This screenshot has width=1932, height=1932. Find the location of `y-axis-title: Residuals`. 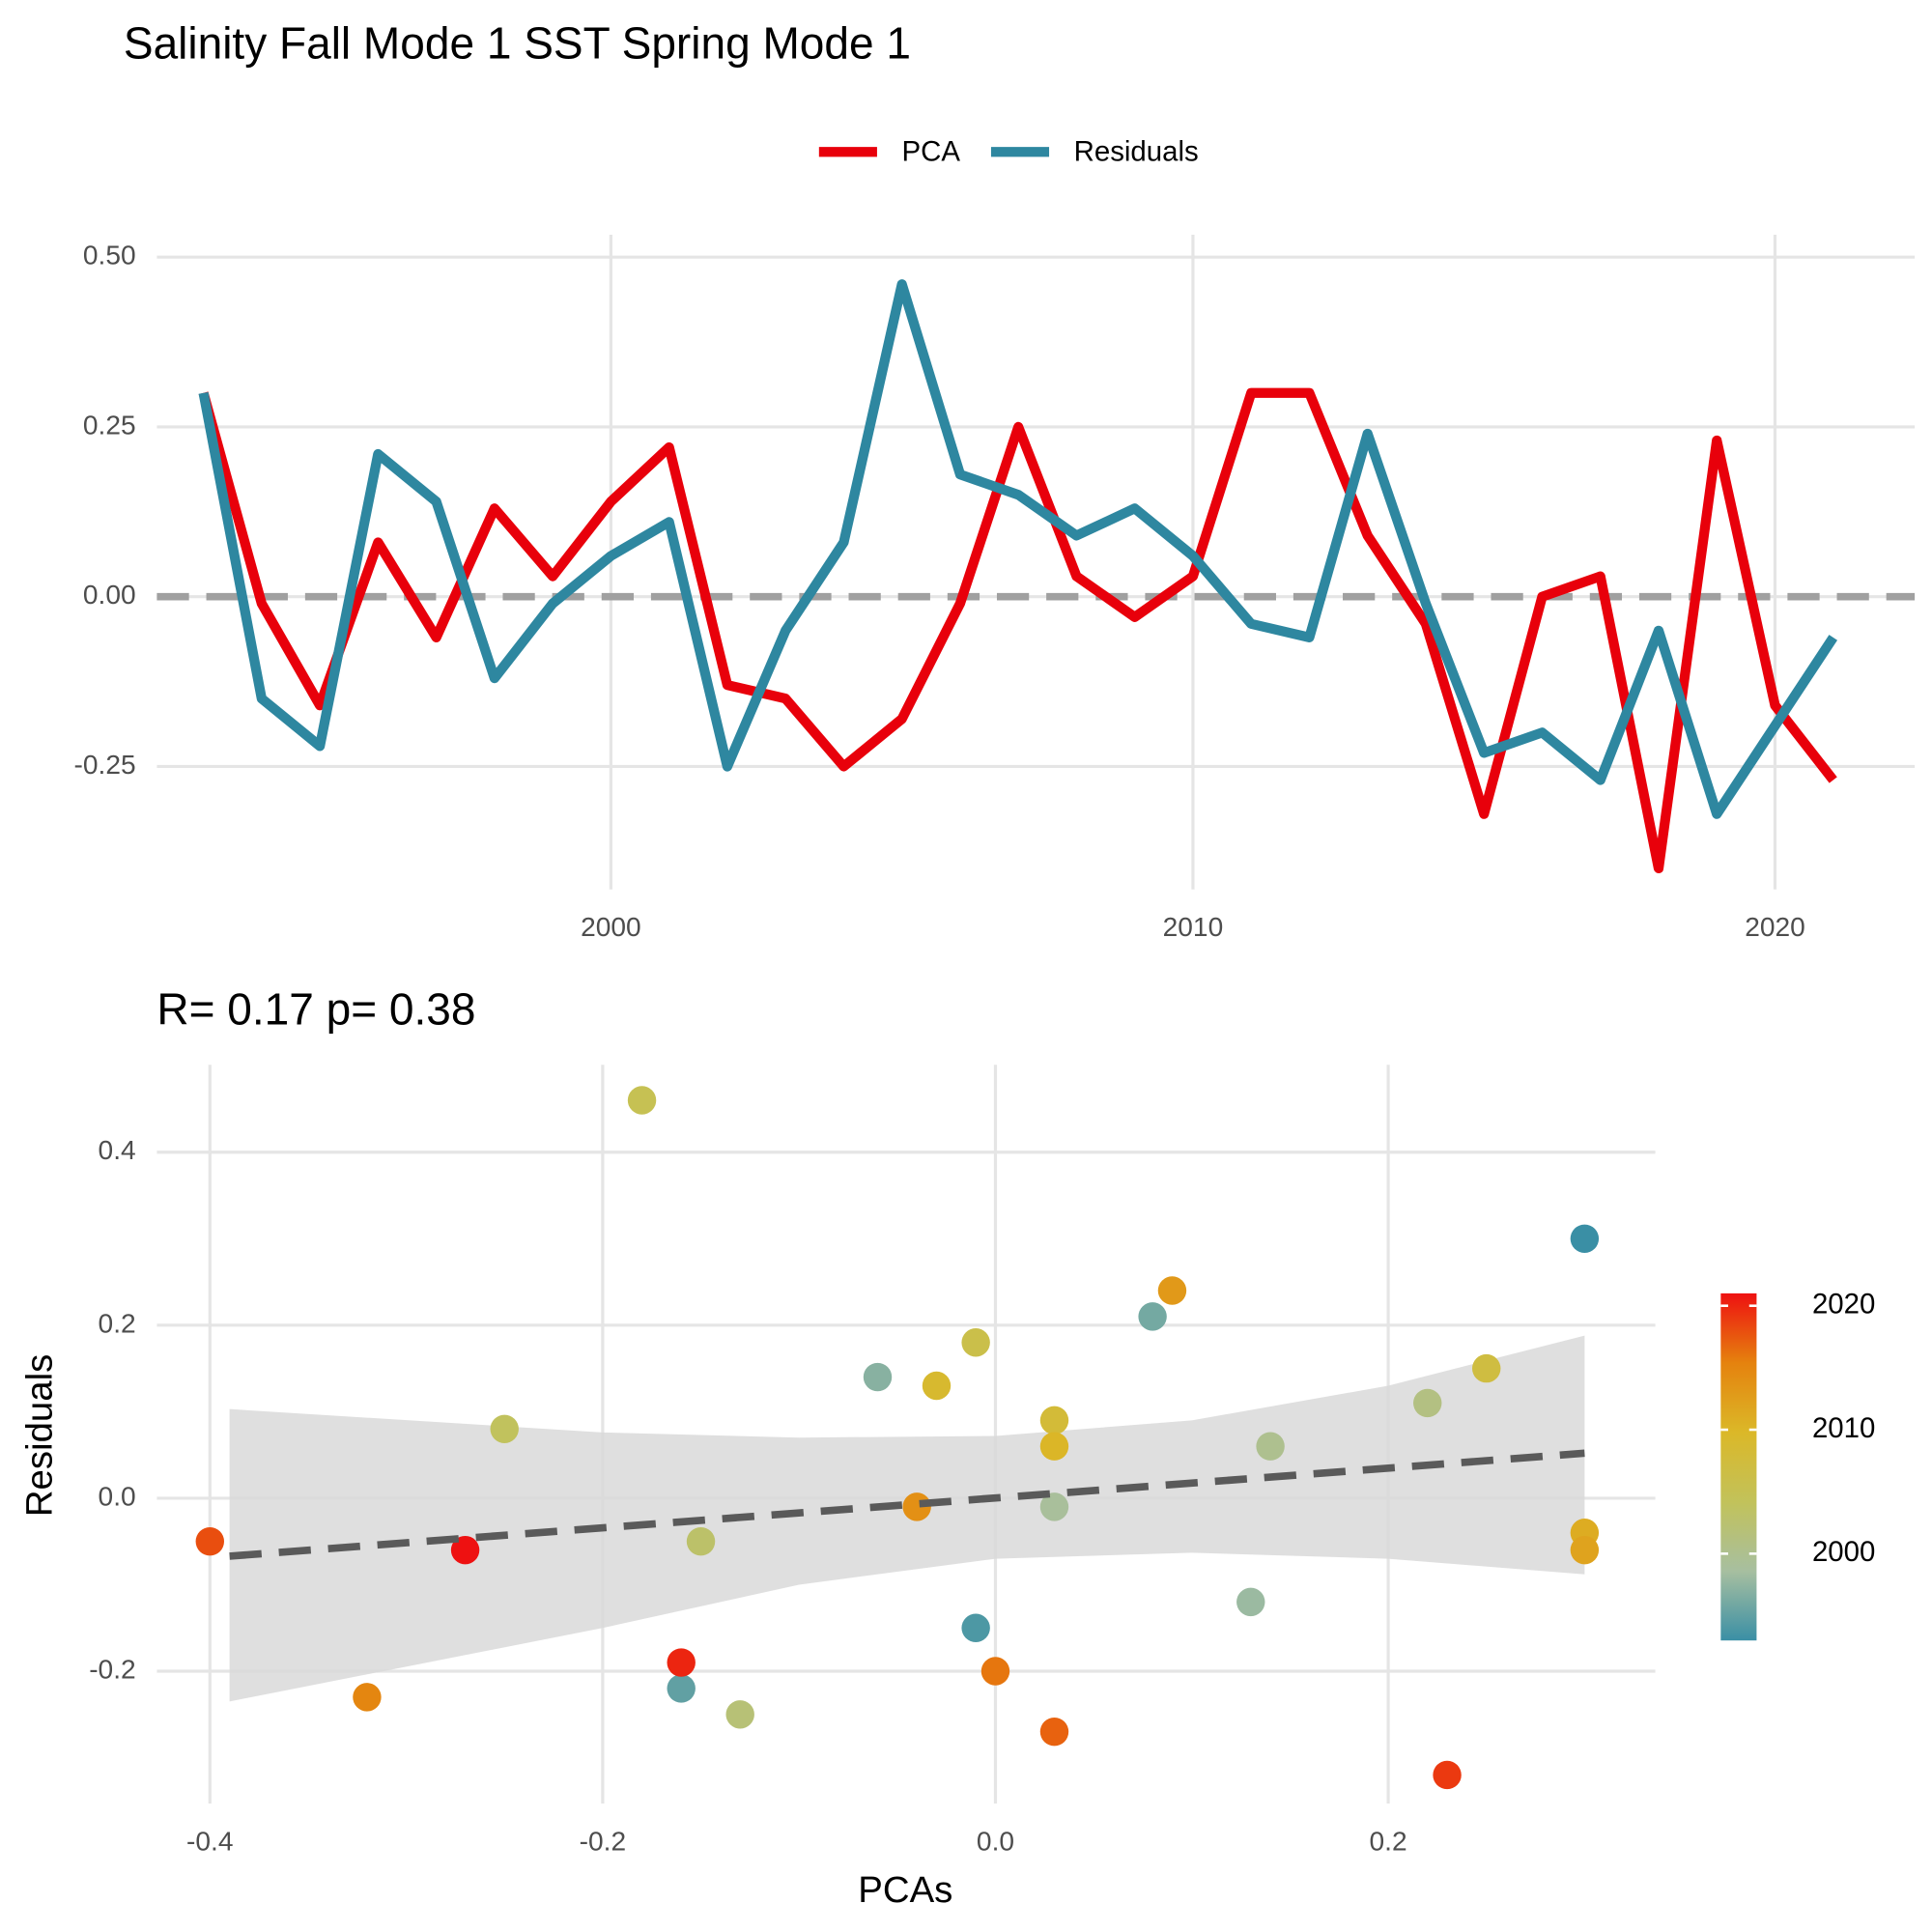

y-axis-title: Residuals is located at coordinates (40, 1435).